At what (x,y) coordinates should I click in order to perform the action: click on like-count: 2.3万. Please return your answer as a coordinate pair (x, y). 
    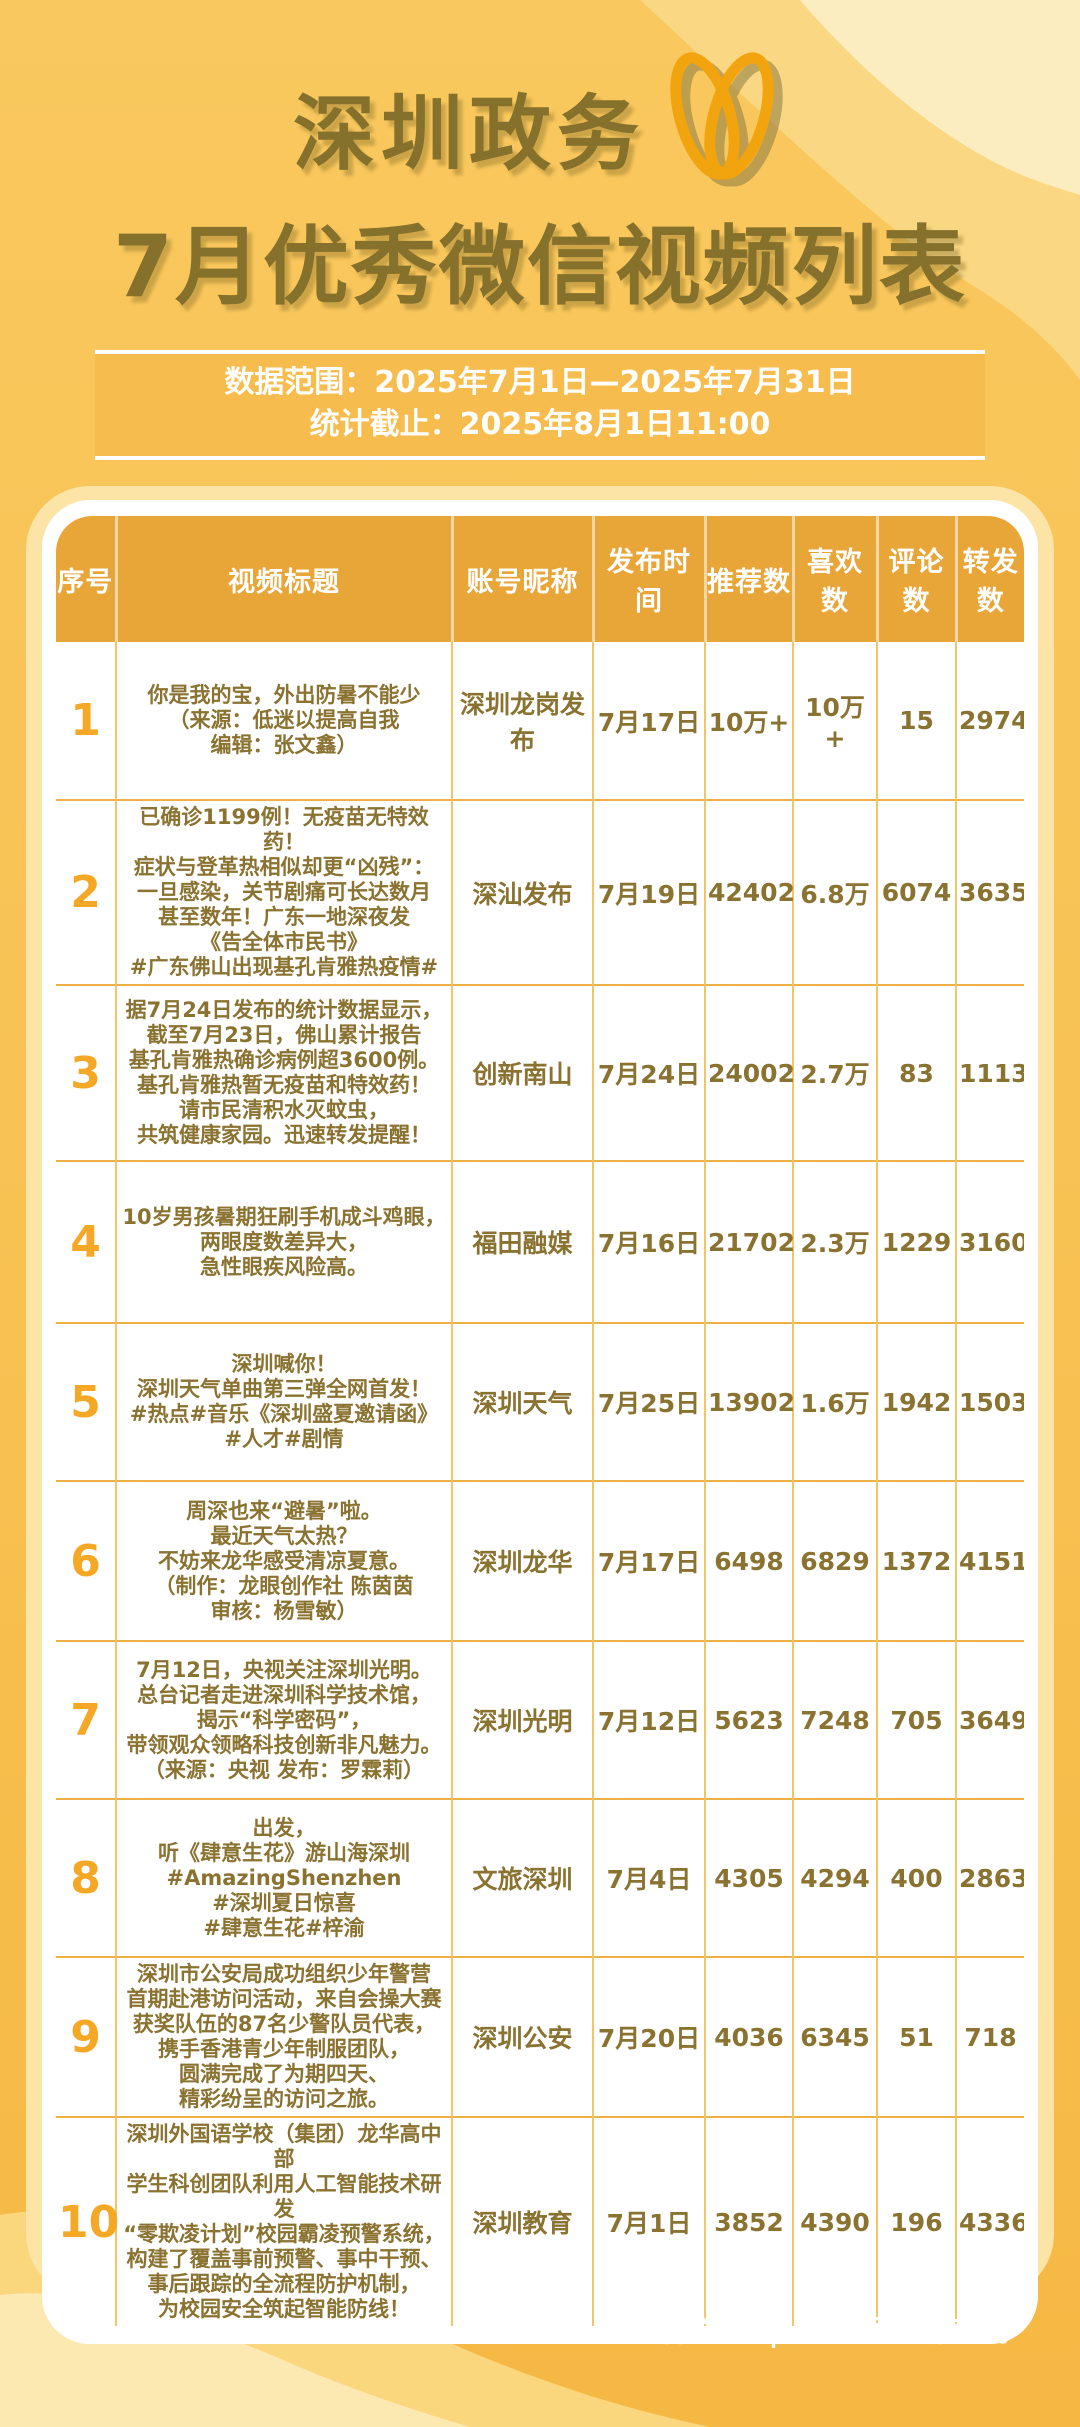
    Looking at the image, I should click on (835, 1241).